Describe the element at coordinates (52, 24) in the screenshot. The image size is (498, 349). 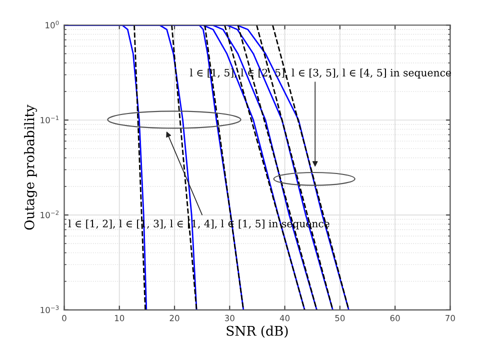
I see `y-tick-label: 10$^{0}$` at that location.